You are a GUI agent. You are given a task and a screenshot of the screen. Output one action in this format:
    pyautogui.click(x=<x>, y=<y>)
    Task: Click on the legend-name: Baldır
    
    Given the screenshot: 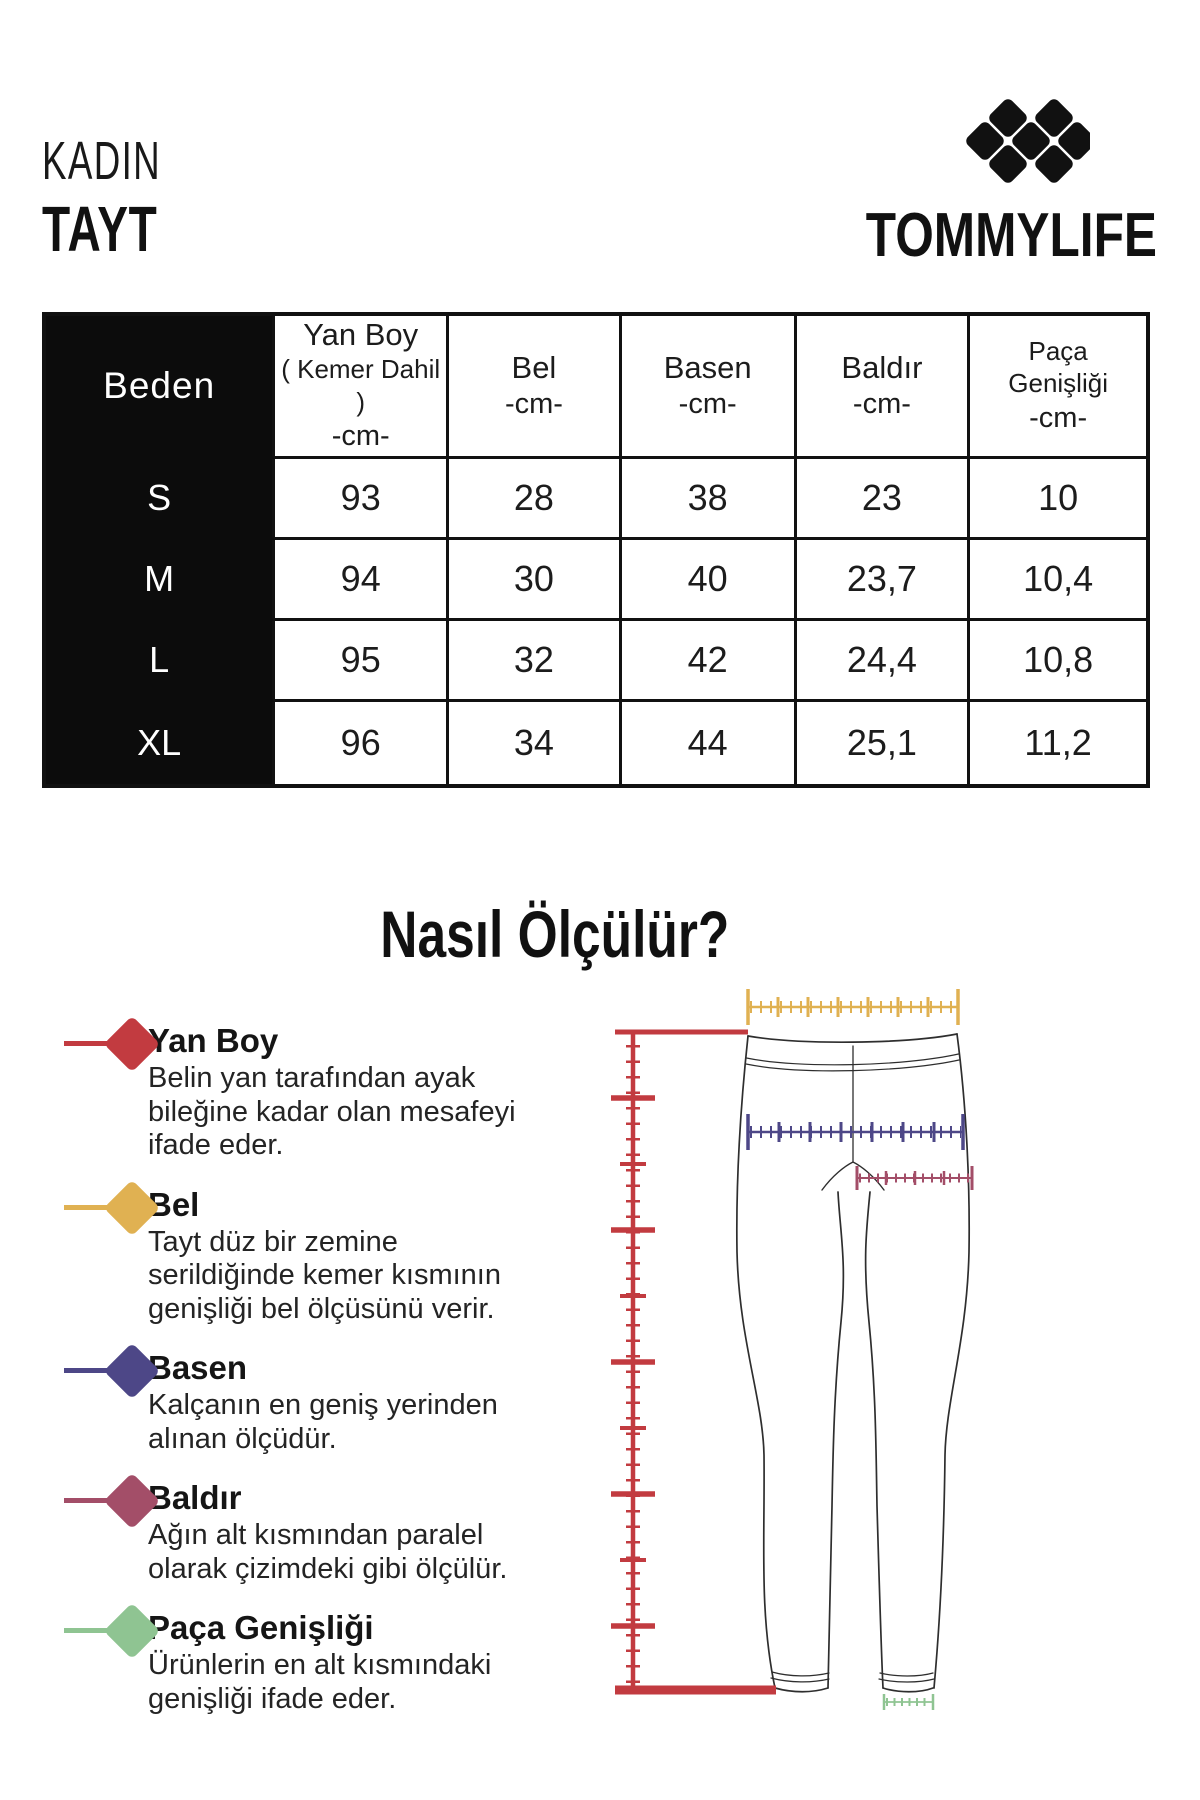 What is the action you would take?
    pyautogui.click(x=195, y=1497)
    